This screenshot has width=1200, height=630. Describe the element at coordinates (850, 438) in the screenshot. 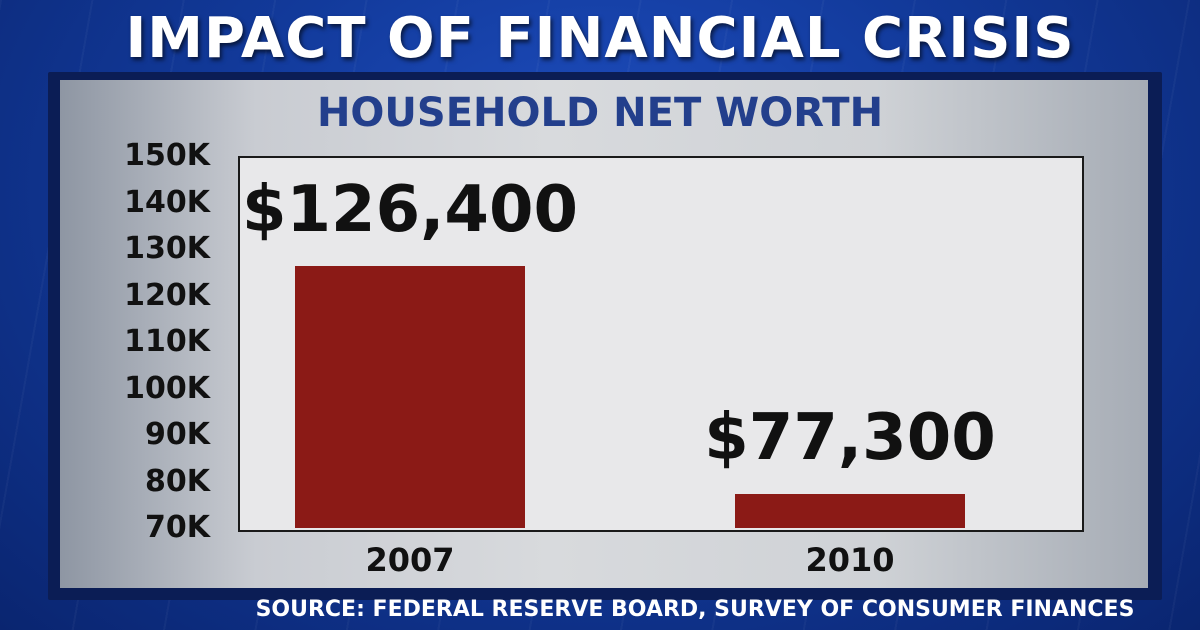

I see `bar-value-label: $77,300` at that location.